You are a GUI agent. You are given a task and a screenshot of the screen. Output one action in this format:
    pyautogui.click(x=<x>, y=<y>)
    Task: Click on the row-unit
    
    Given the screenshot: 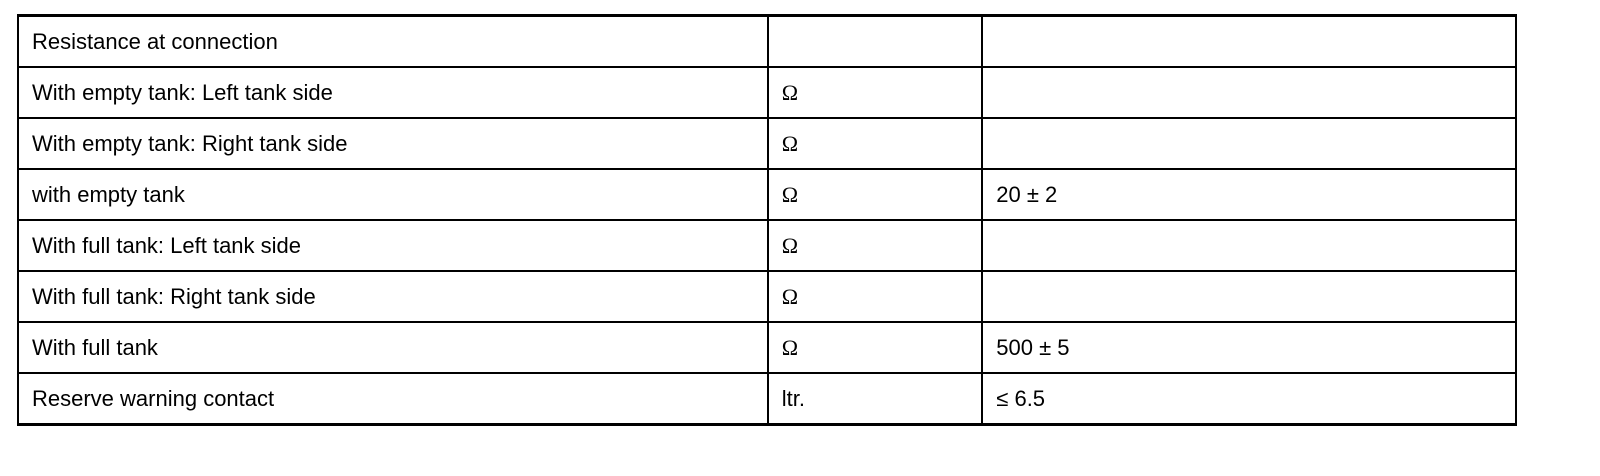 What is the action you would take?
    pyautogui.click(x=875, y=41)
    